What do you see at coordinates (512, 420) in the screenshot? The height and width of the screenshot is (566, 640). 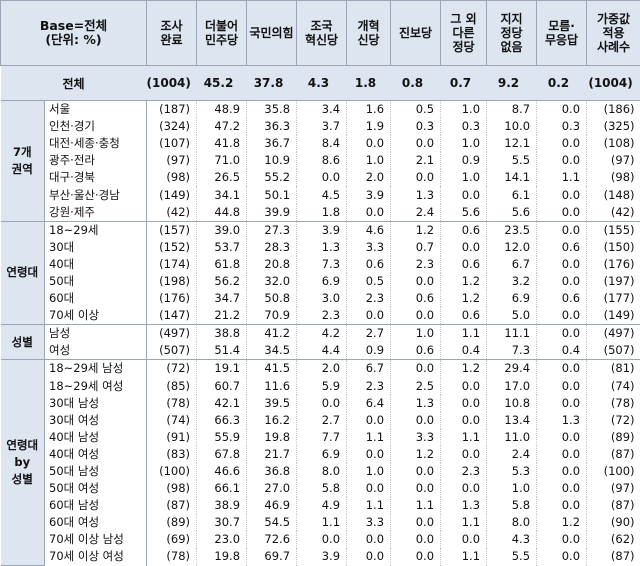 I see `value-cell: 13.4` at bounding box center [512, 420].